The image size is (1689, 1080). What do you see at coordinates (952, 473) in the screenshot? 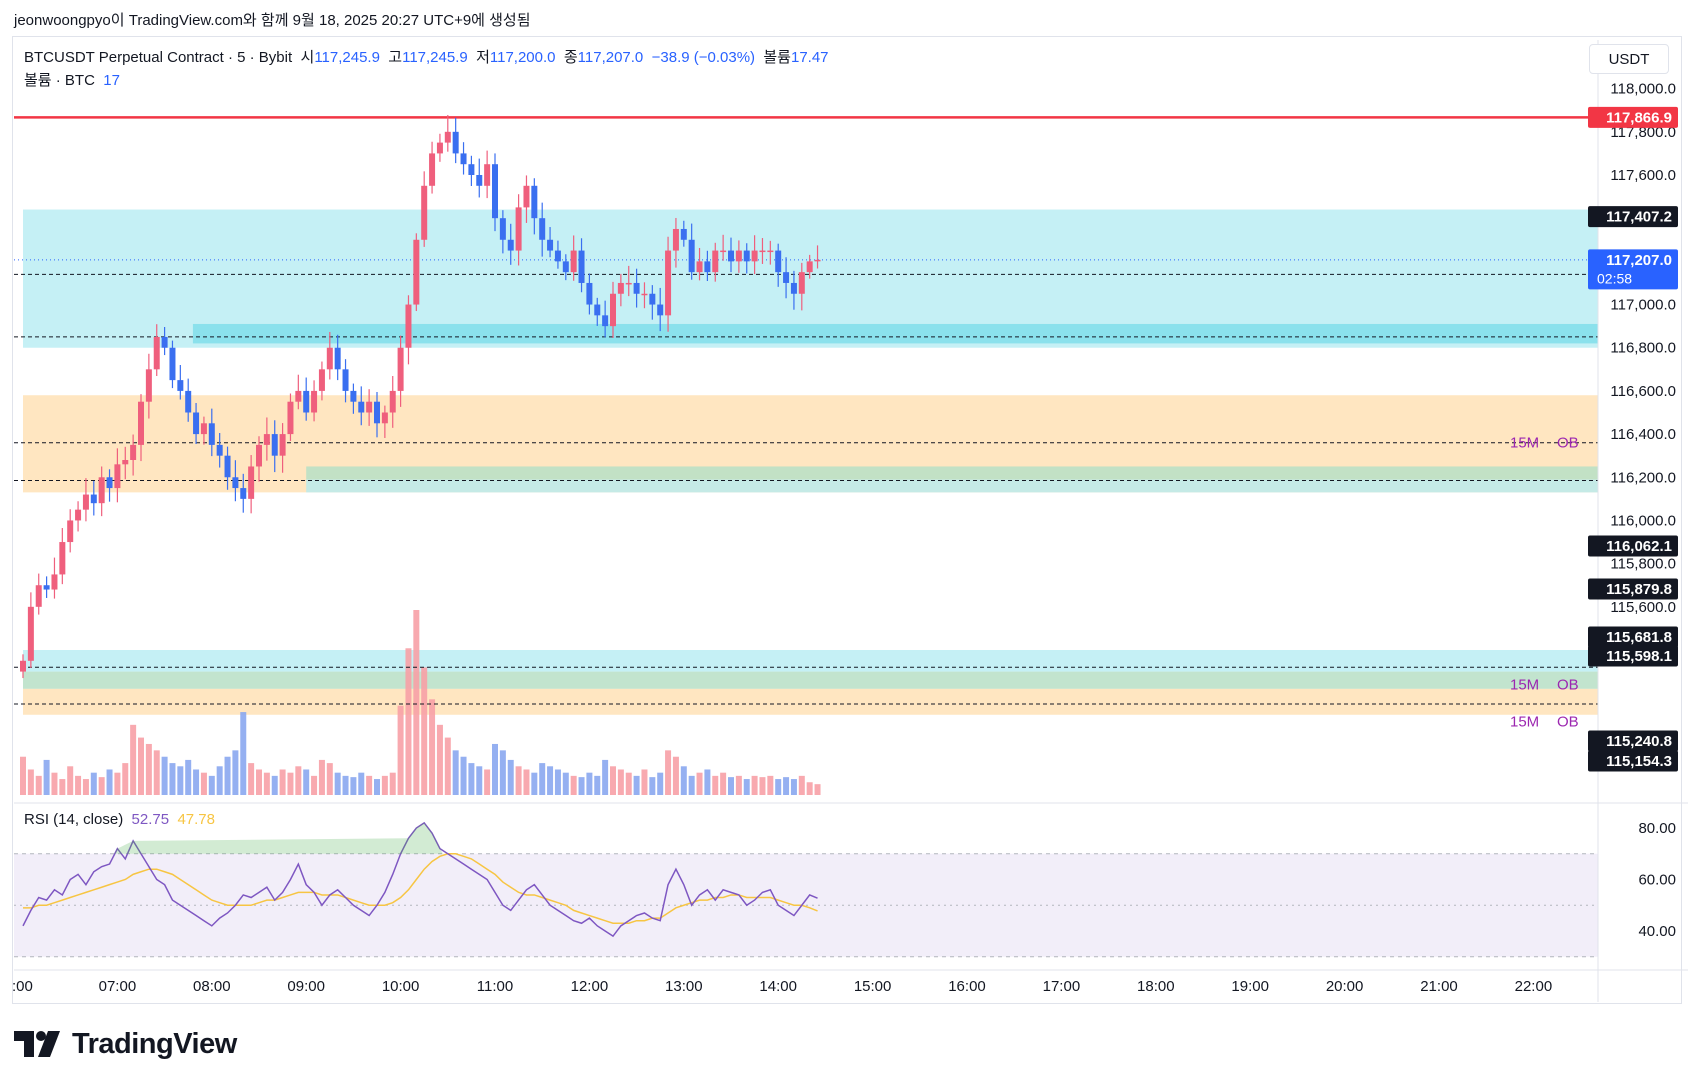
I see `zone-green` at bounding box center [952, 473].